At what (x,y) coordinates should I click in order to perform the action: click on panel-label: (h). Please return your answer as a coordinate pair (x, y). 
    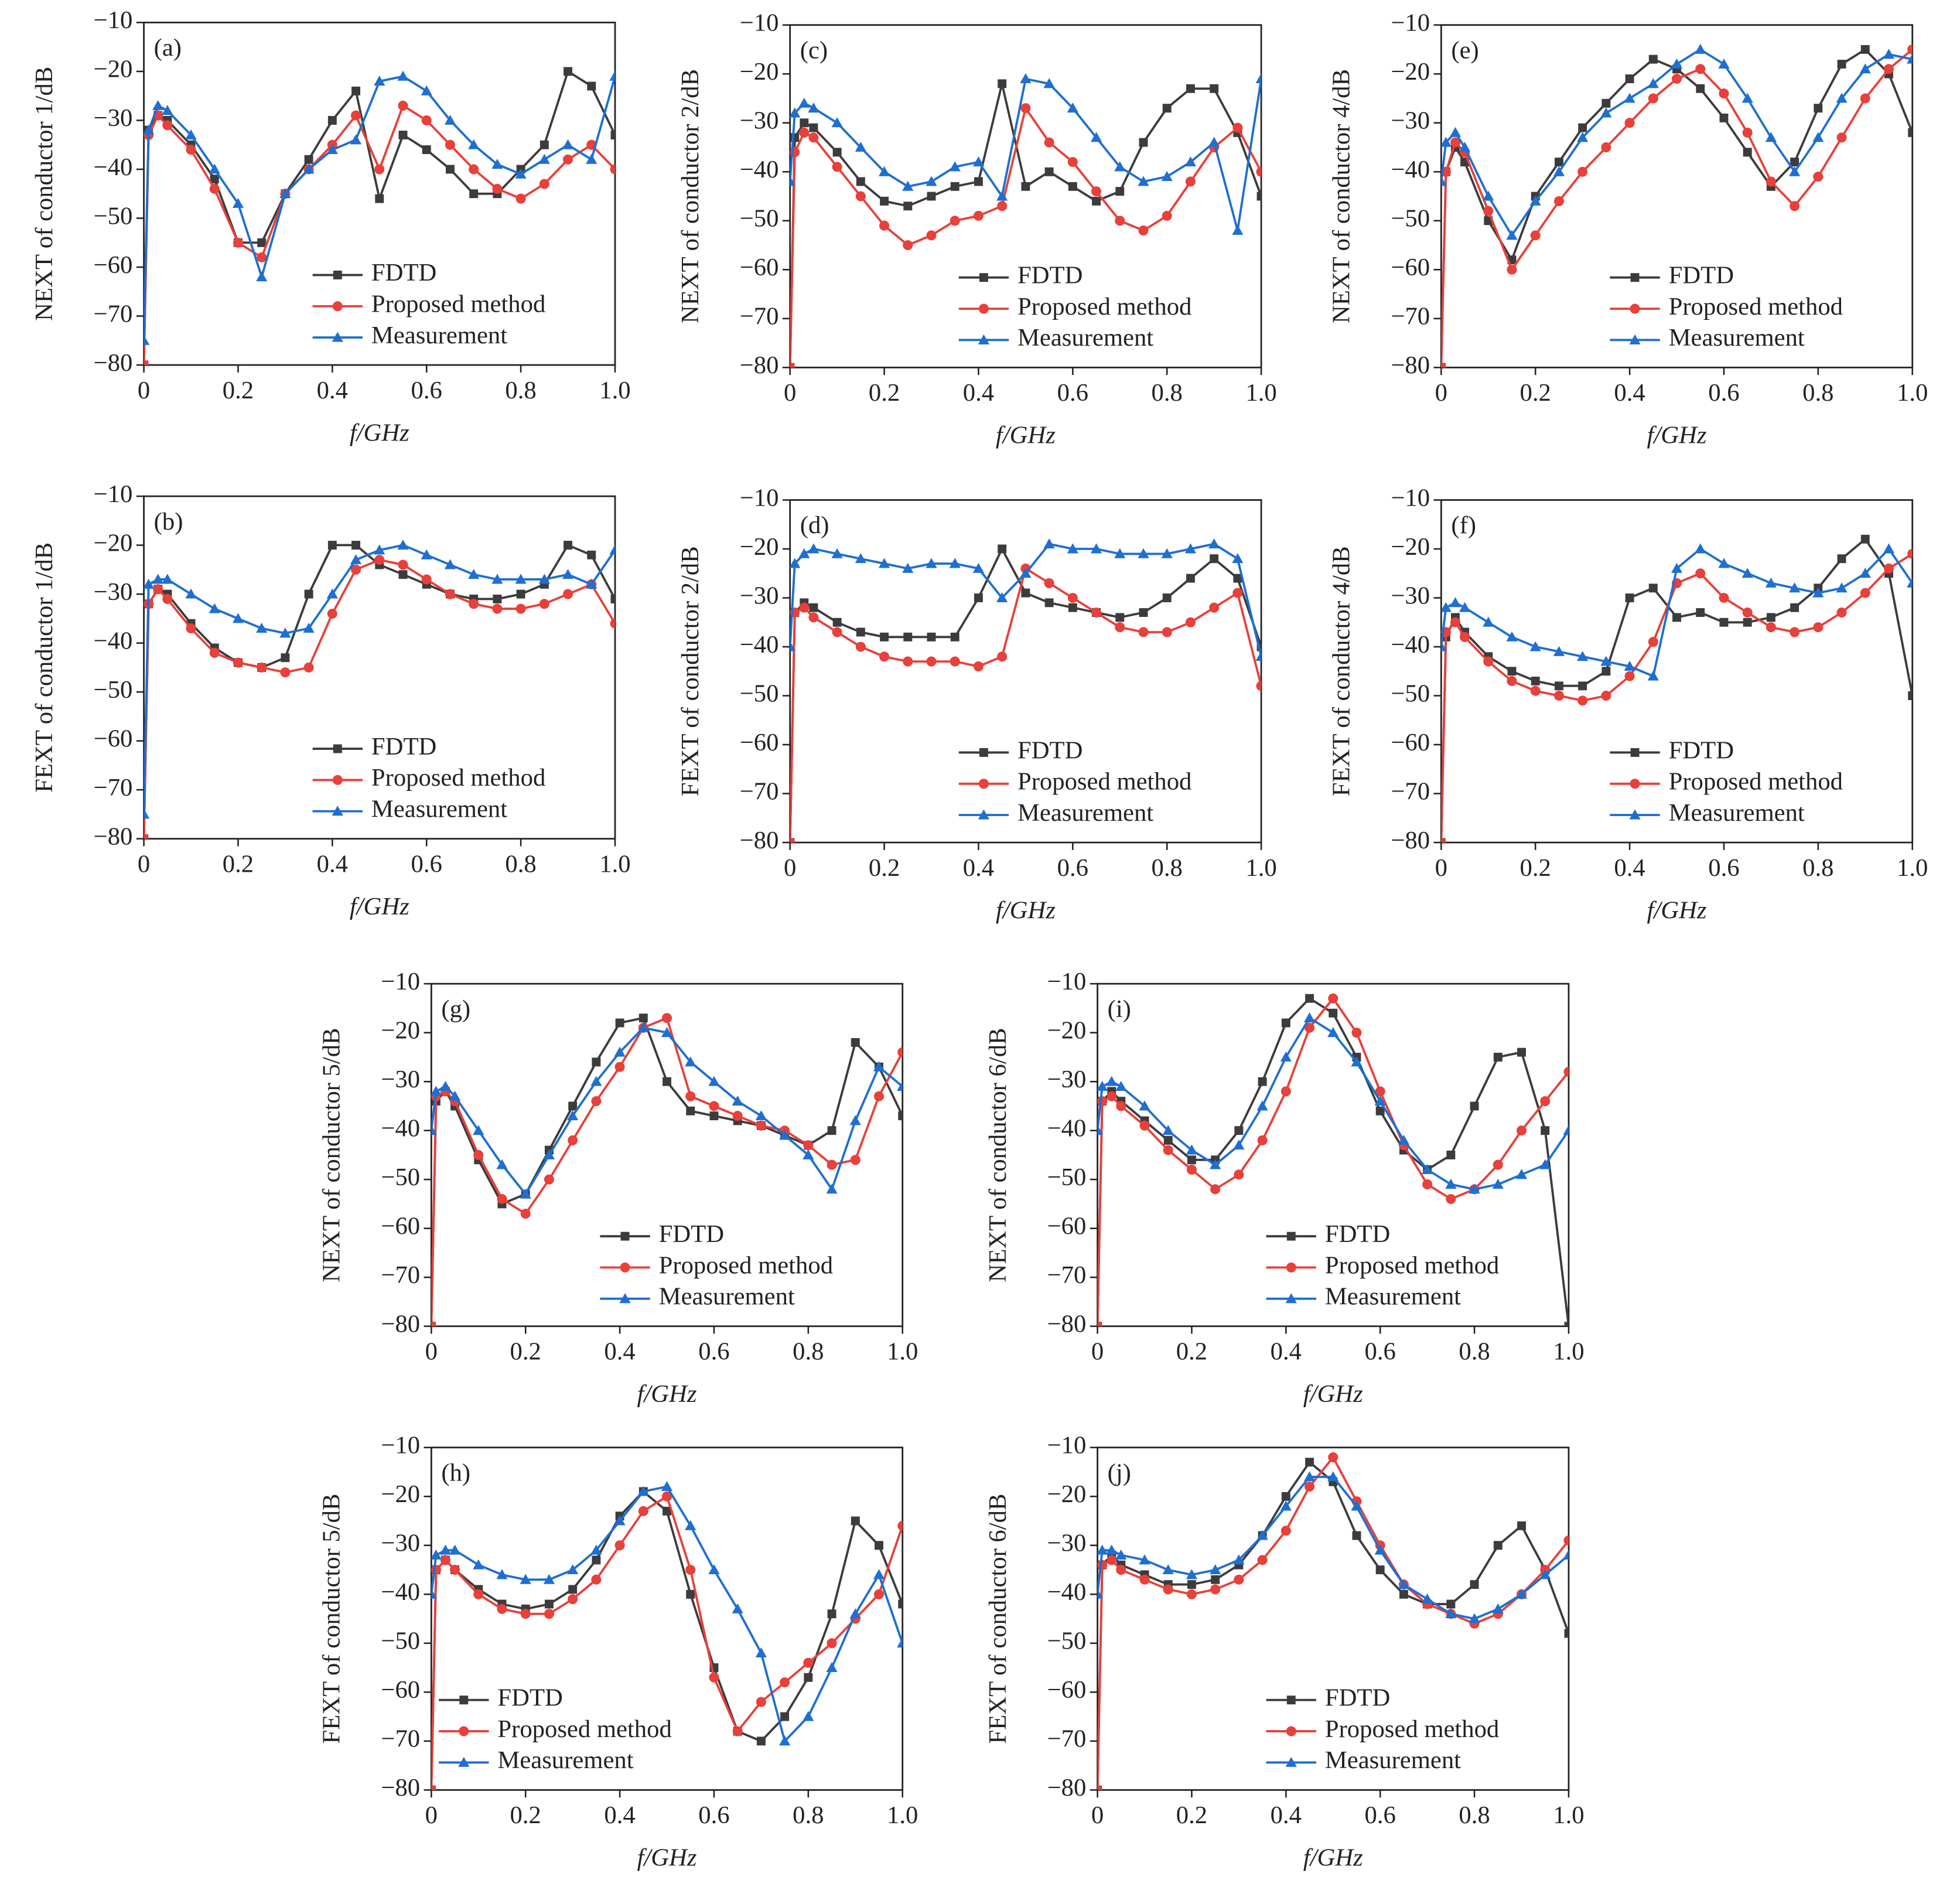
    Looking at the image, I should click on (455, 1473).